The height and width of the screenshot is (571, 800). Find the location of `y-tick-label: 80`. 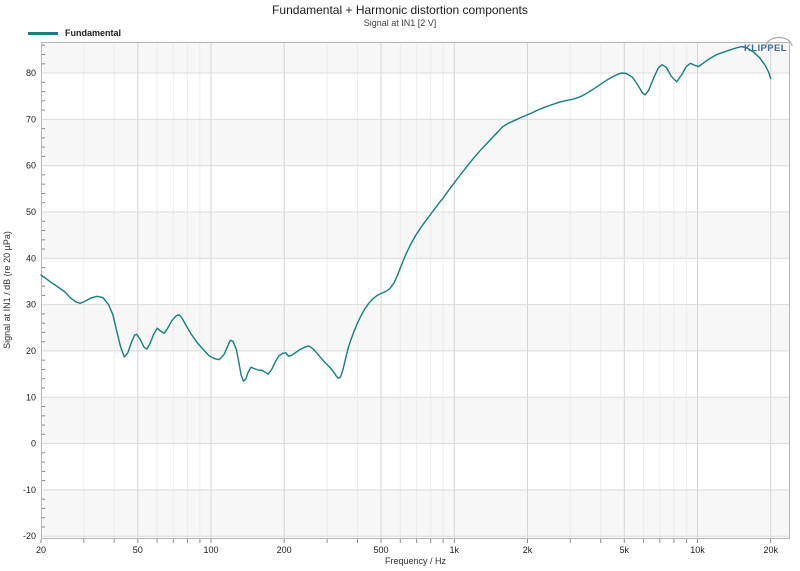

y-tick-label: 80 is located at coordinates (31, 73).